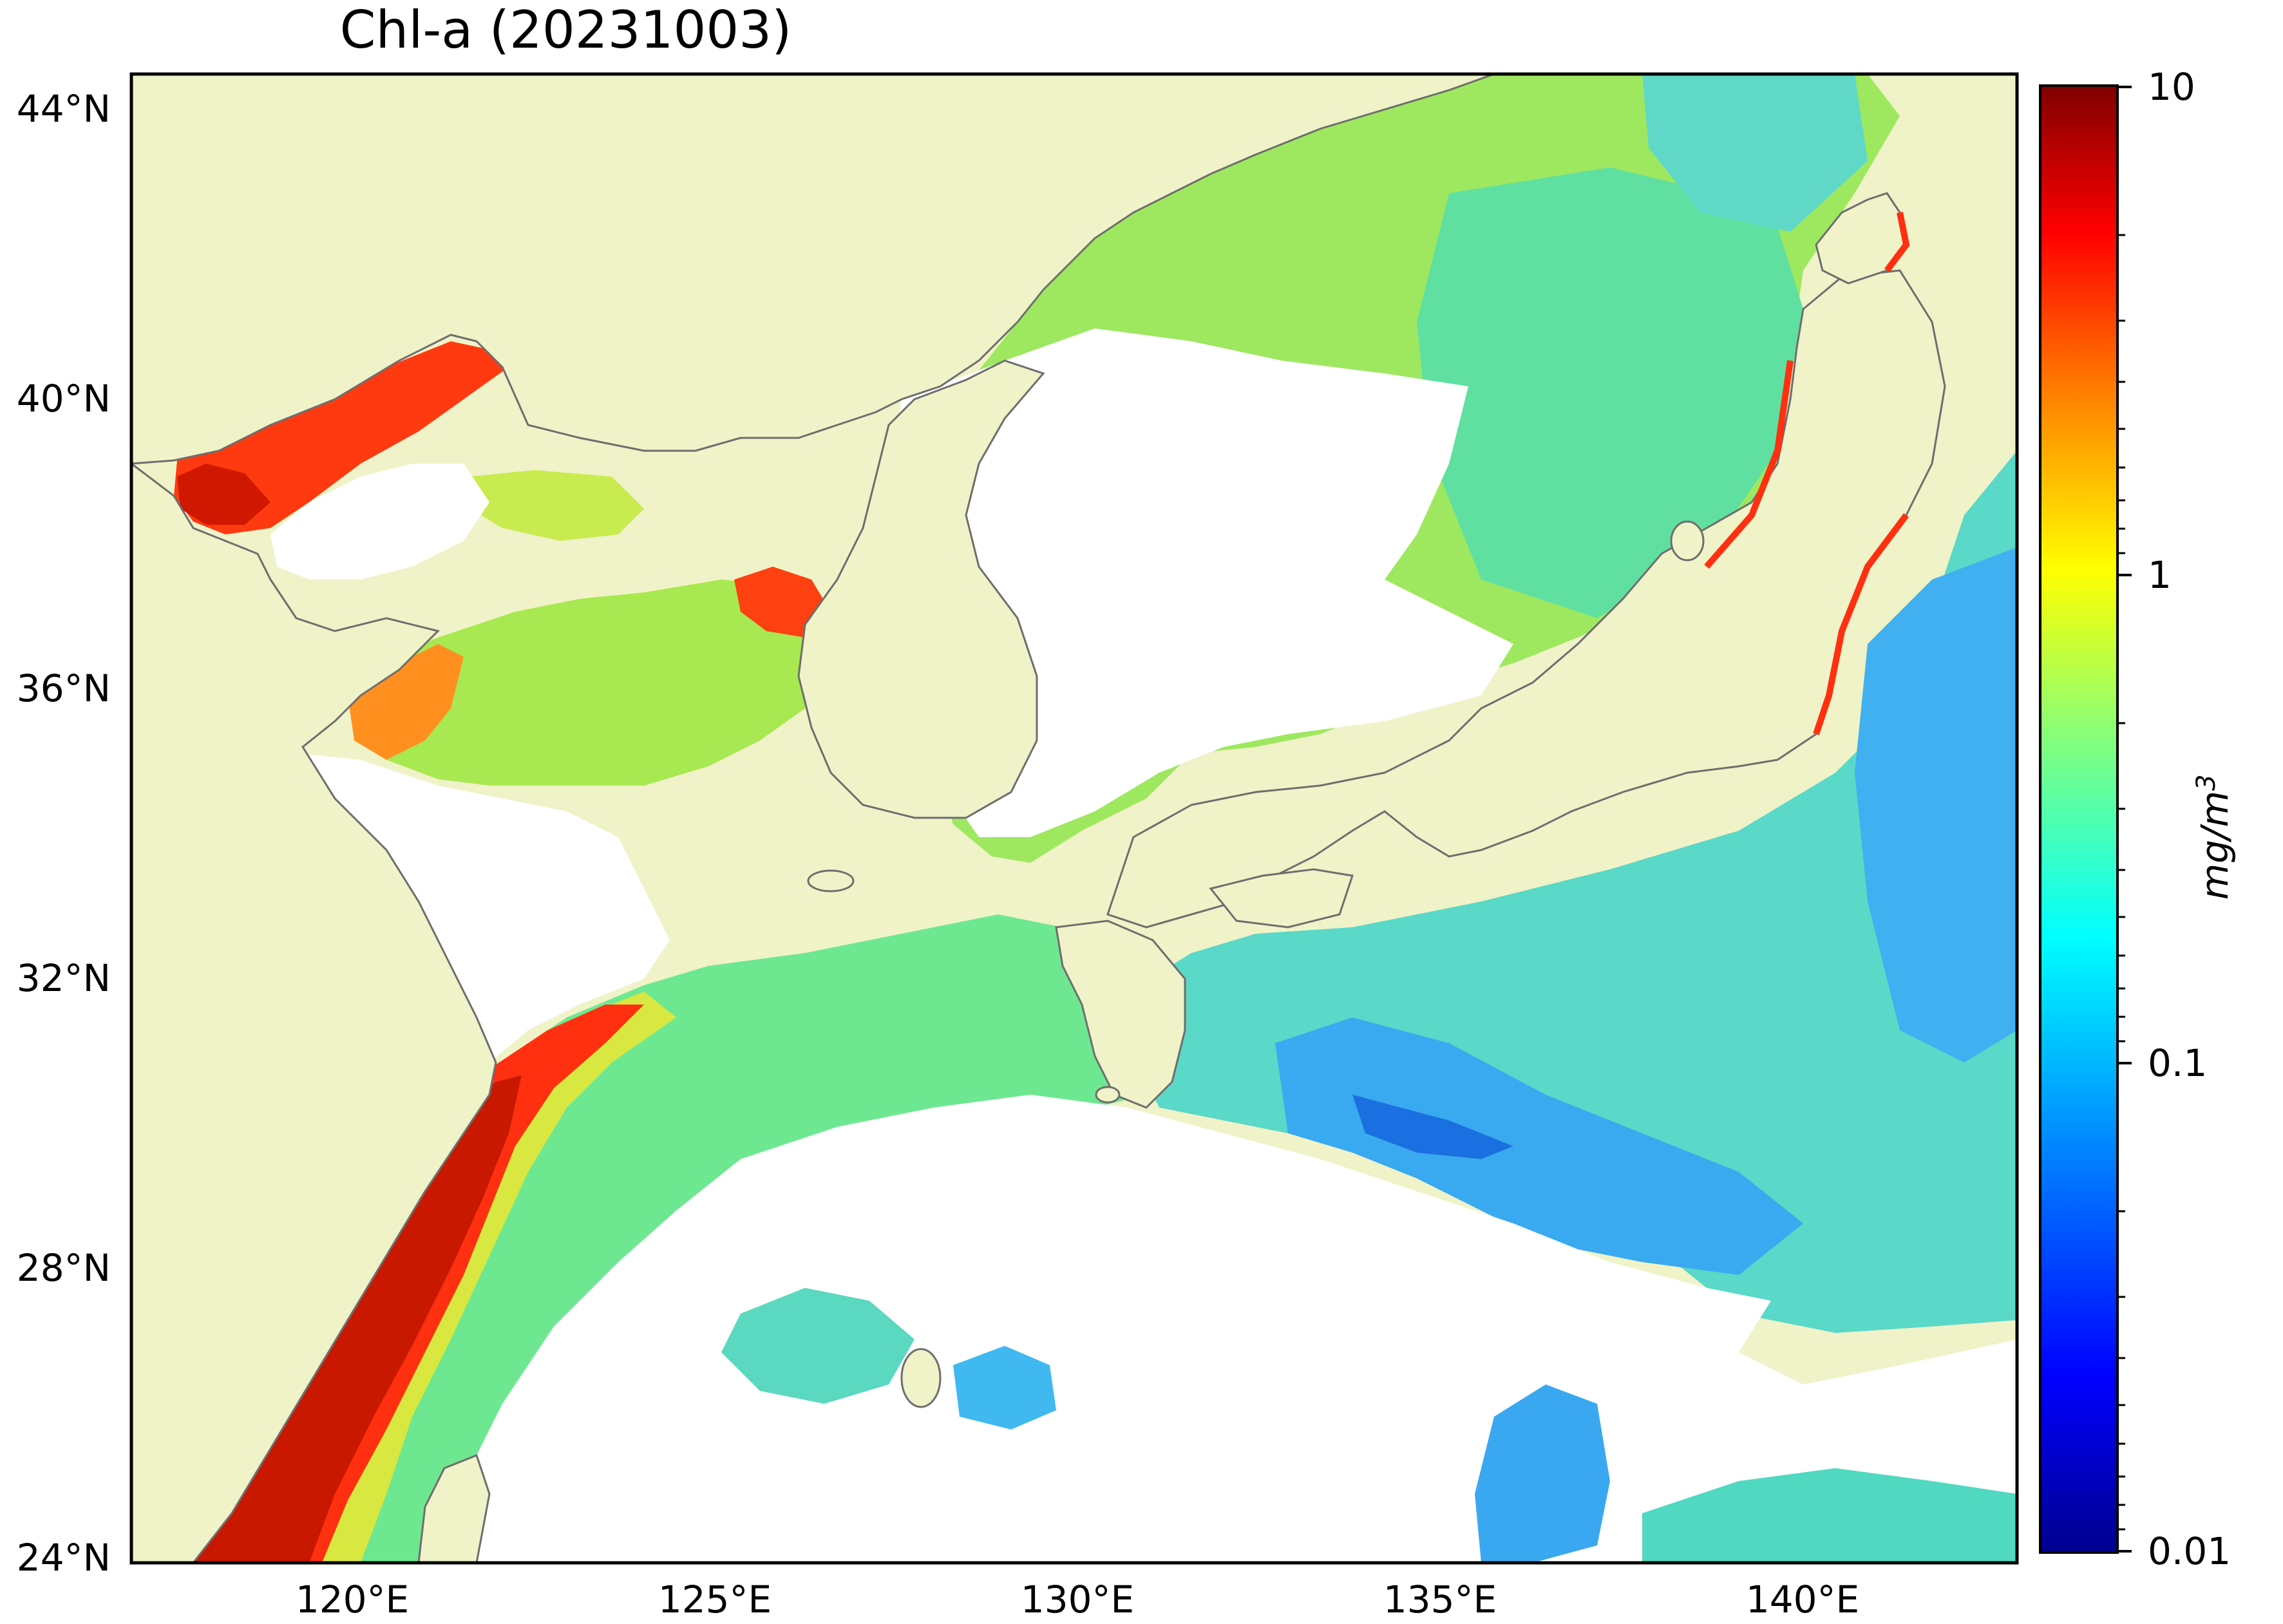  What do you see at coordinates (63, 688) in the screenshot?
I see `lat-label: 36°N` at bounding box center [63, 688].